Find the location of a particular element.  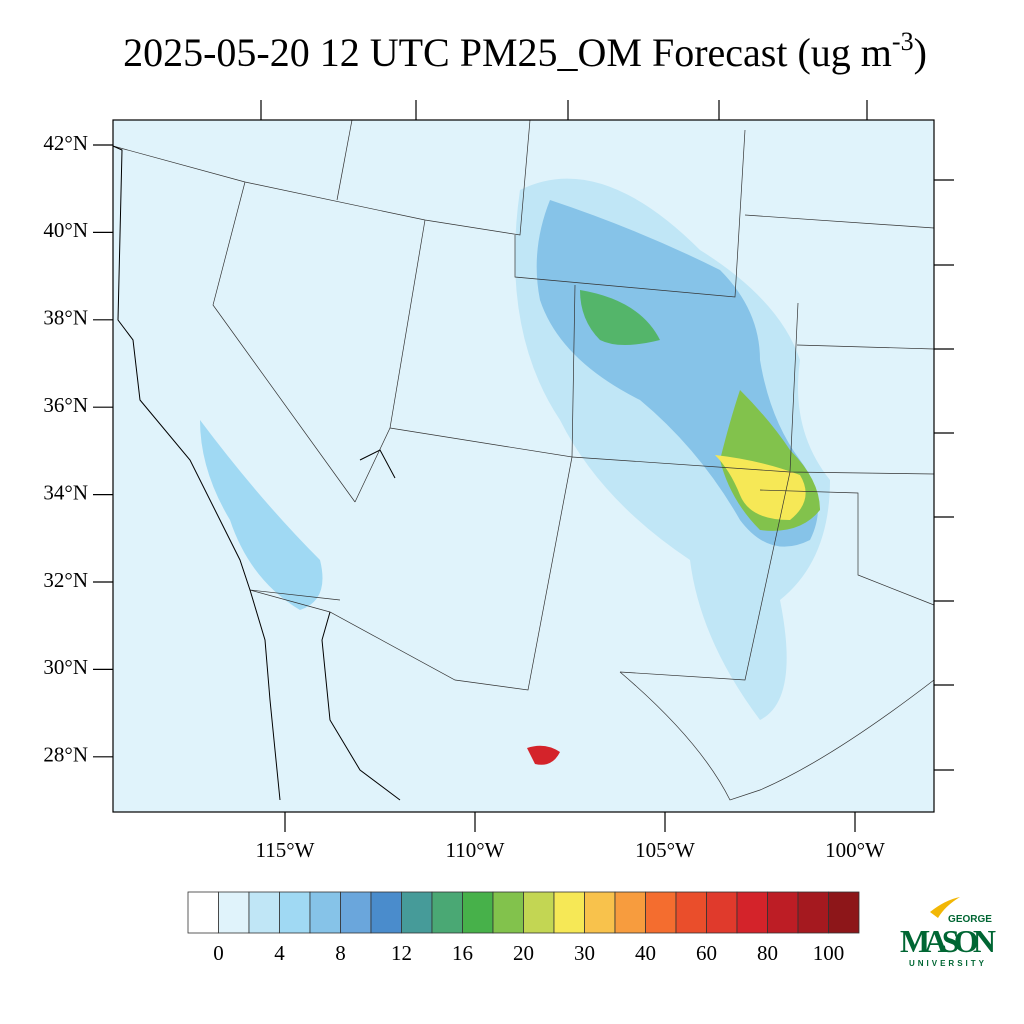

logo-swoosh is located at coordinates (945, 907).